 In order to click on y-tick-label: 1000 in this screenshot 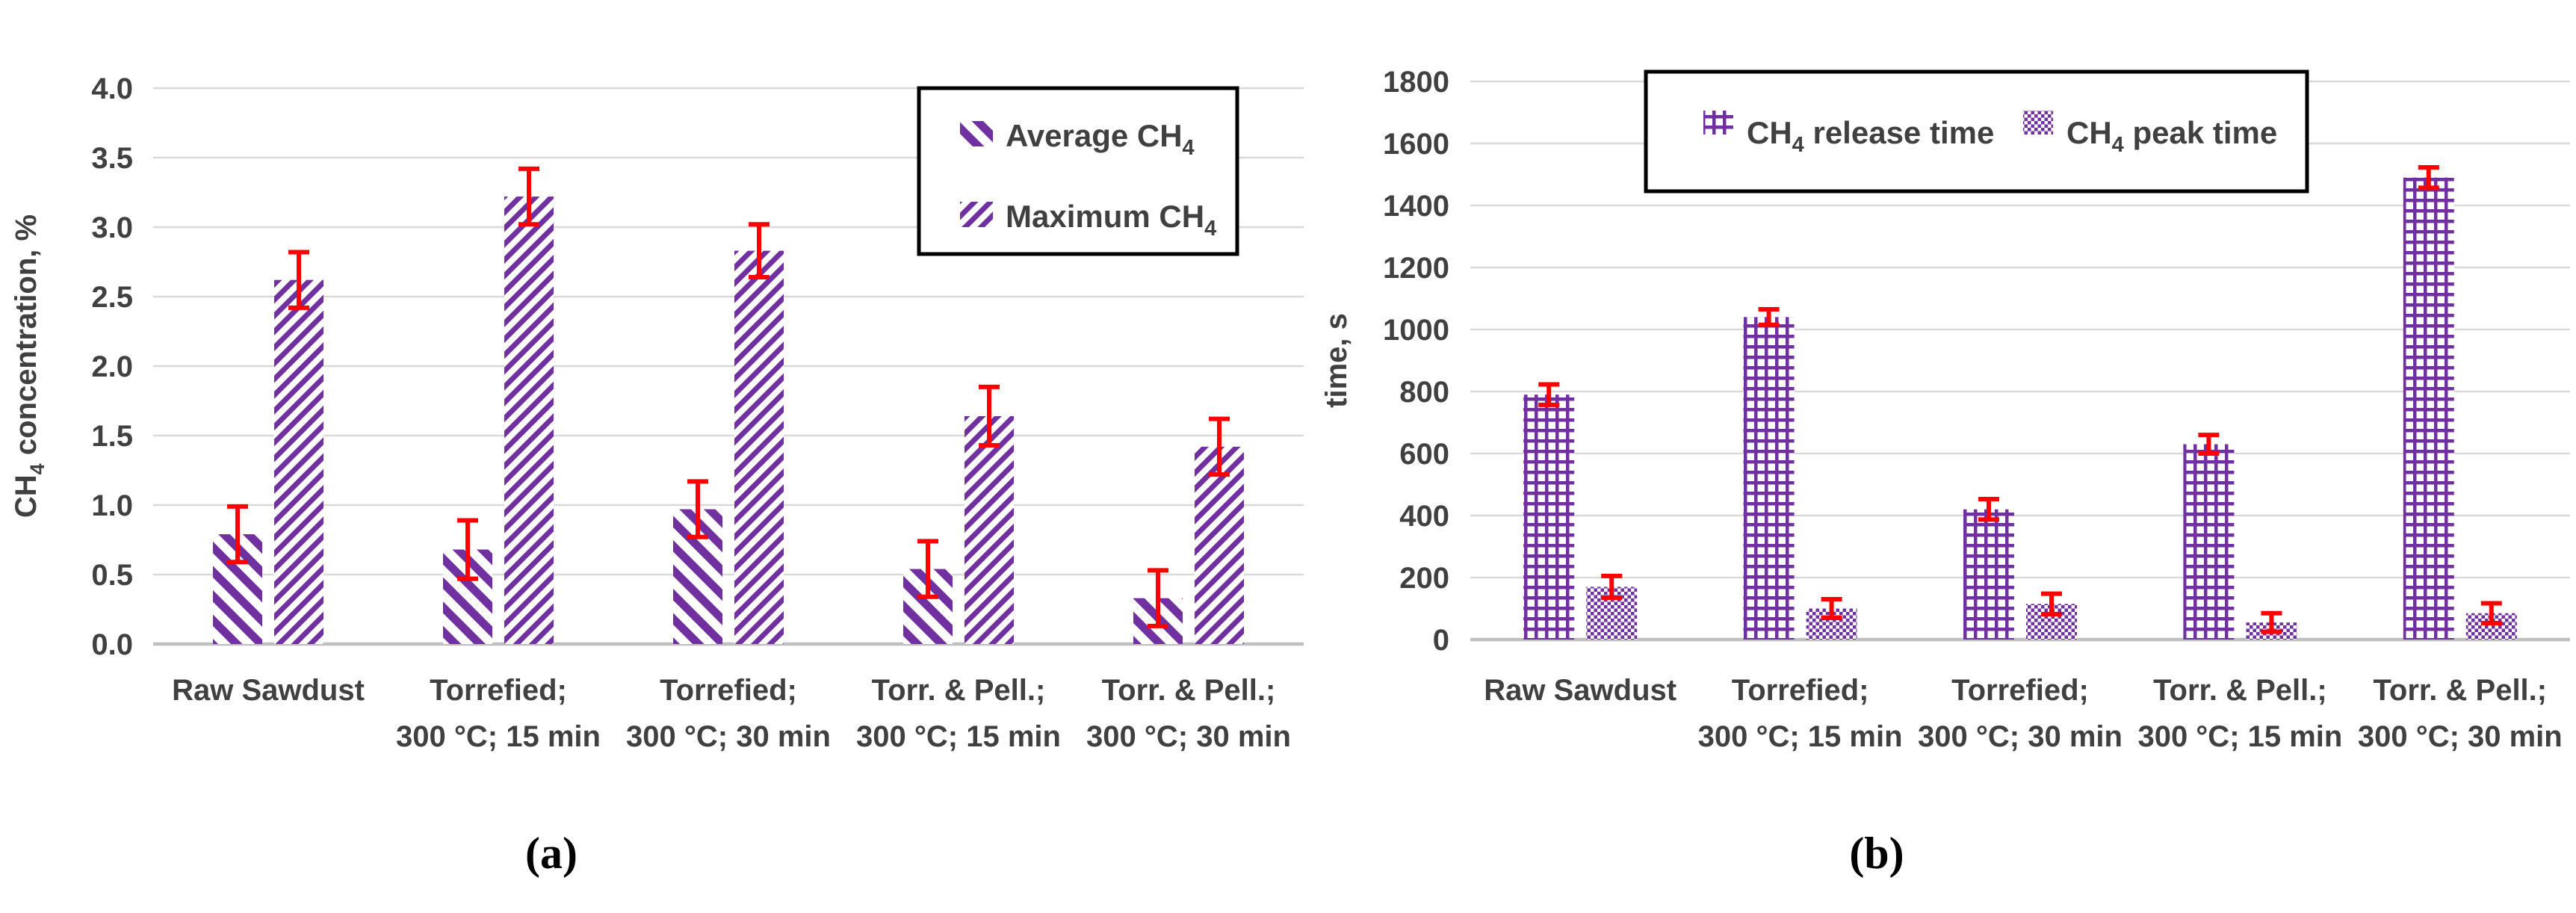, I will do `click(1416, 330)`.